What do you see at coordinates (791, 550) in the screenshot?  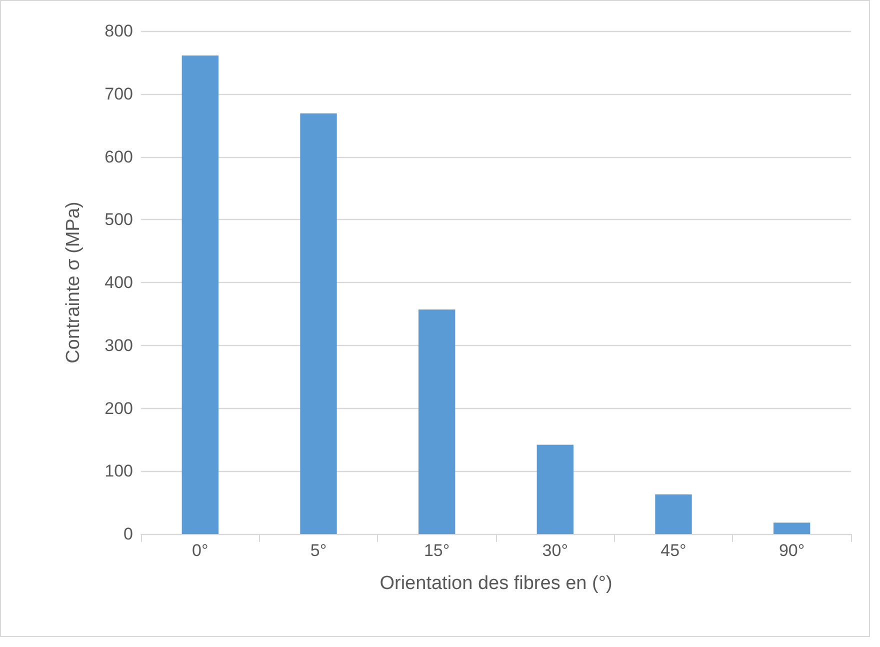 I see `x-tick-label: 90°` at bounding box center [791, 550].